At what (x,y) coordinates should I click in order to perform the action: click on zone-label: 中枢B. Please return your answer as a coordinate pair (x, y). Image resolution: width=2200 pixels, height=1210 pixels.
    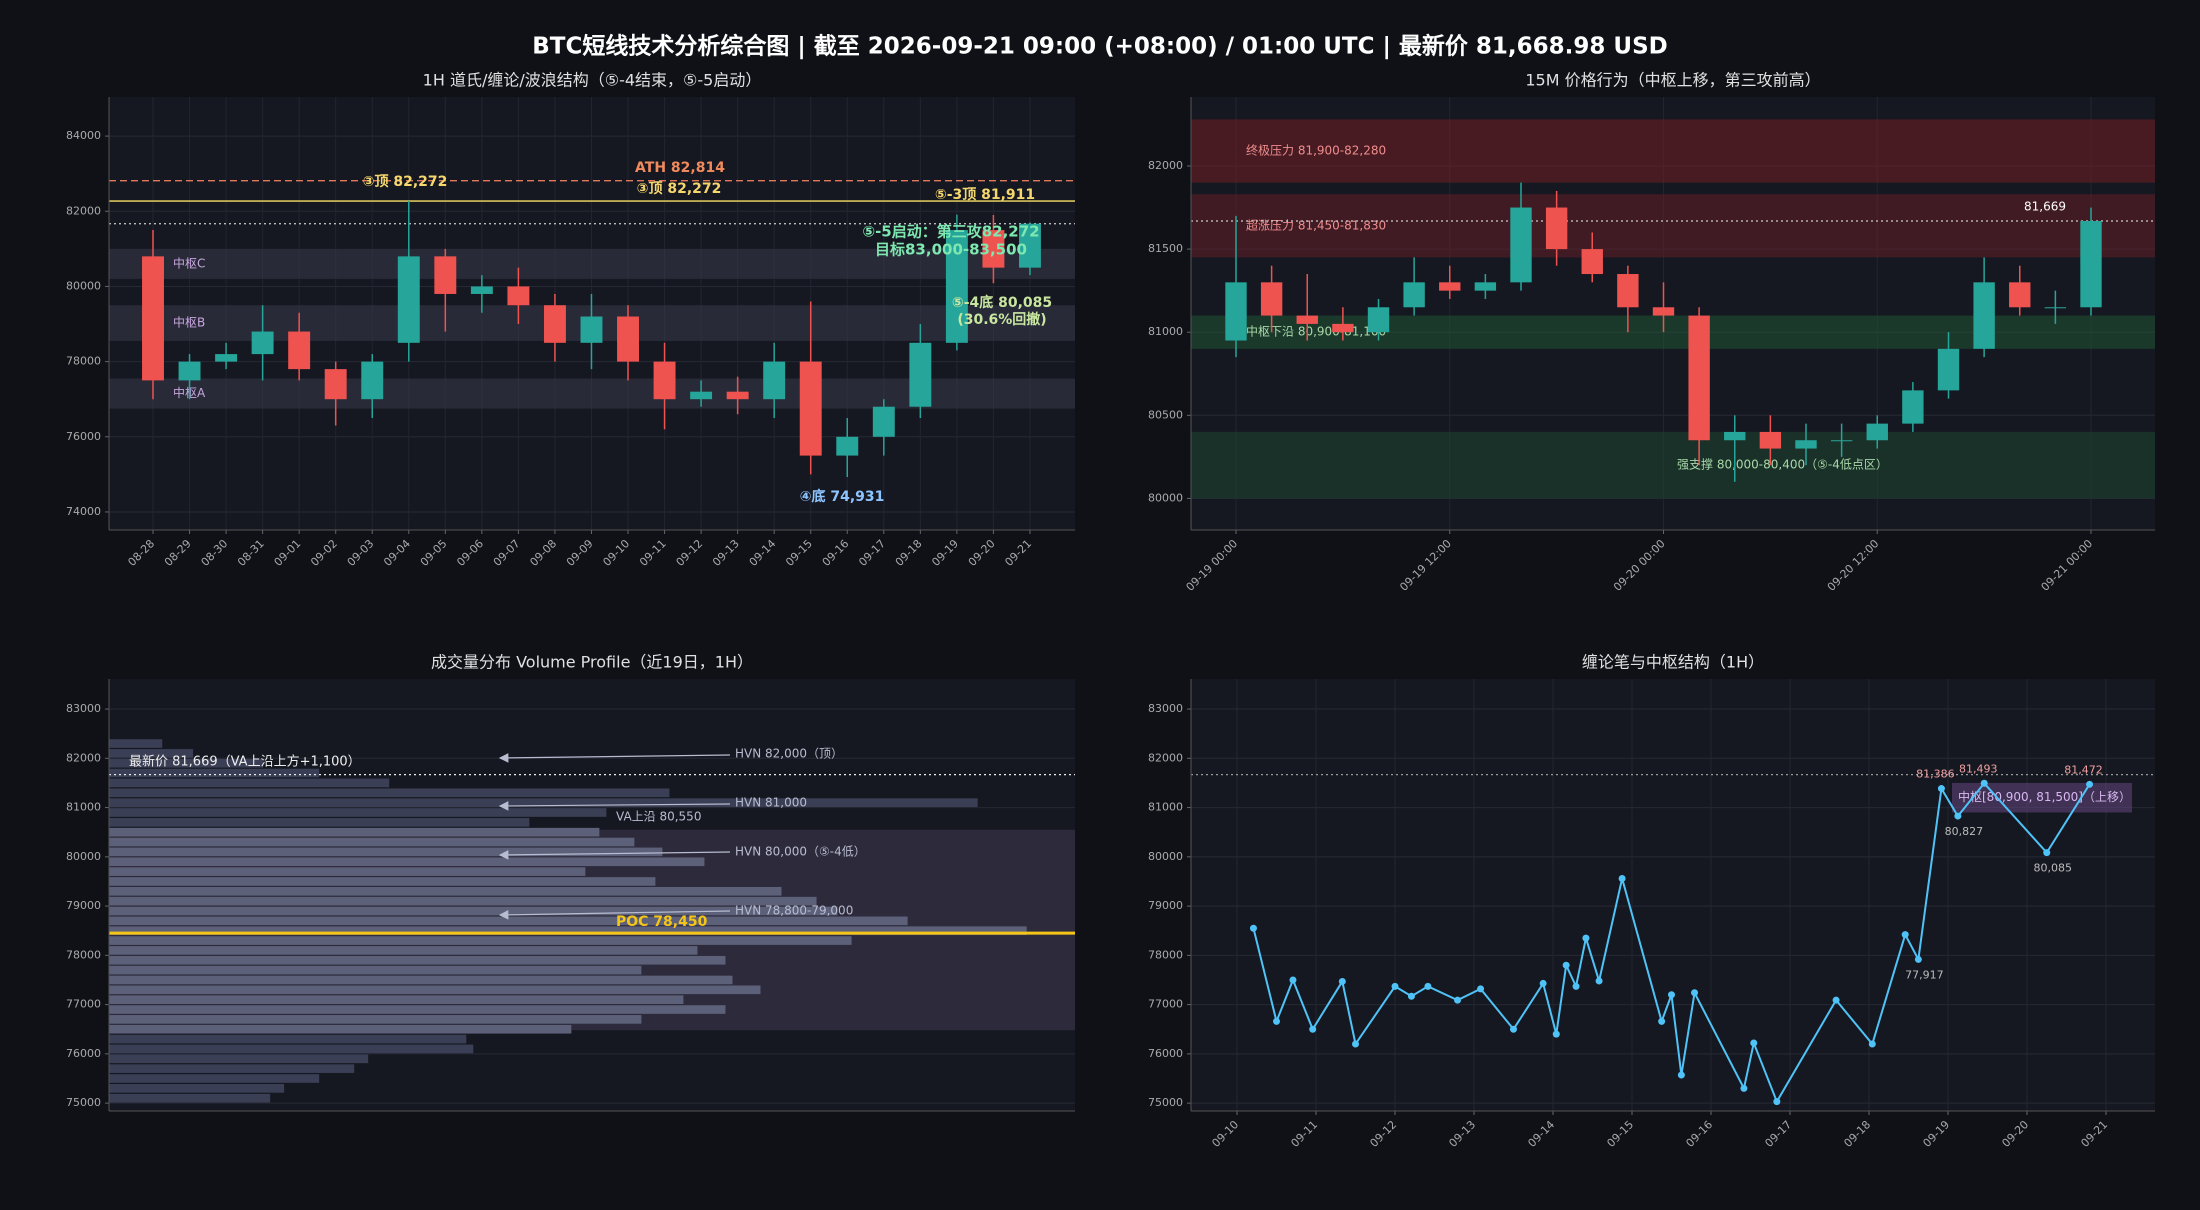
    Looking at the image, I should click on (189, 322).